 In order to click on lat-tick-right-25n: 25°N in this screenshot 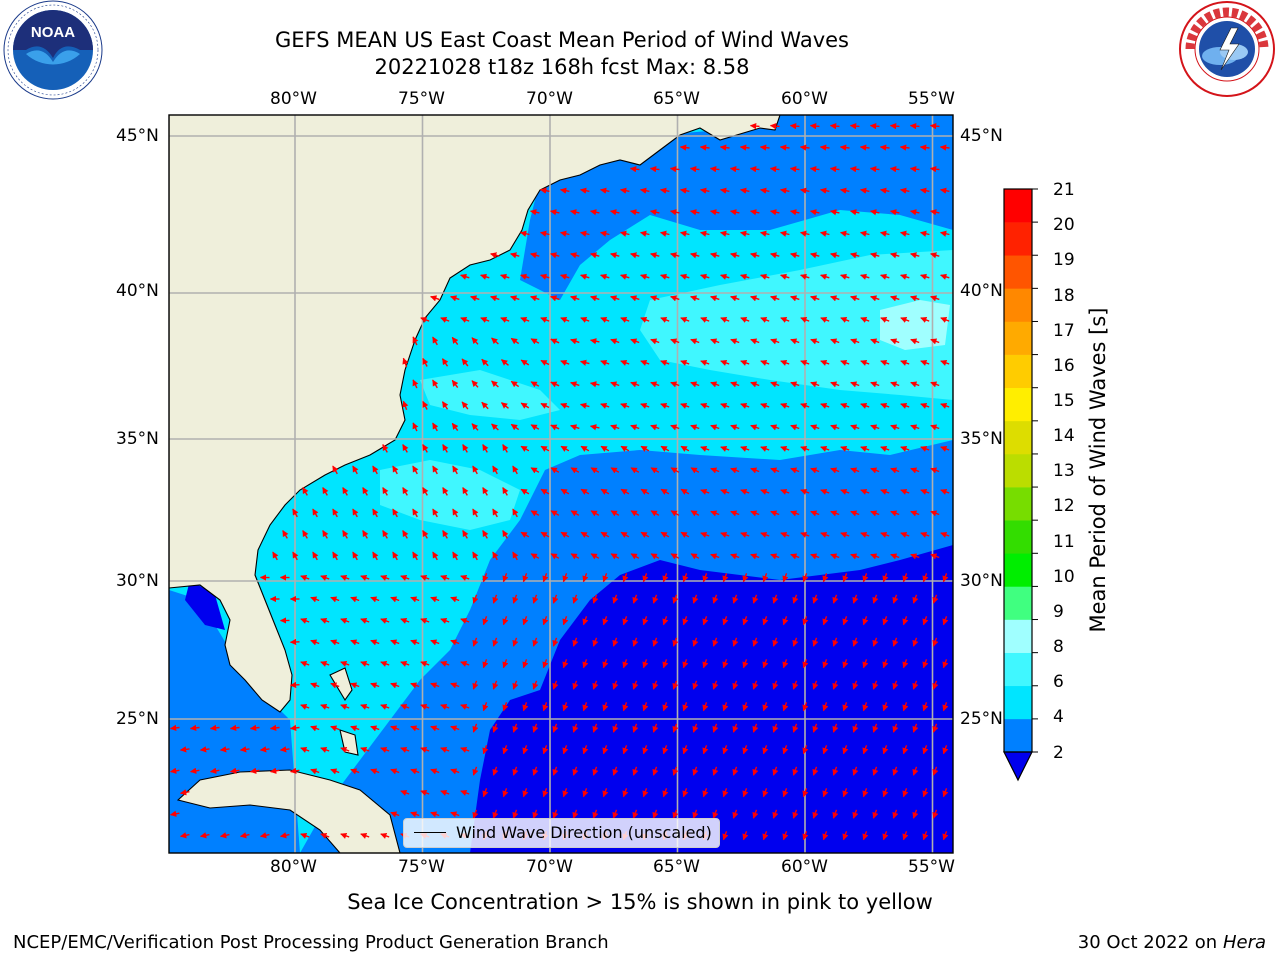, I will do `click(981, 719)`.